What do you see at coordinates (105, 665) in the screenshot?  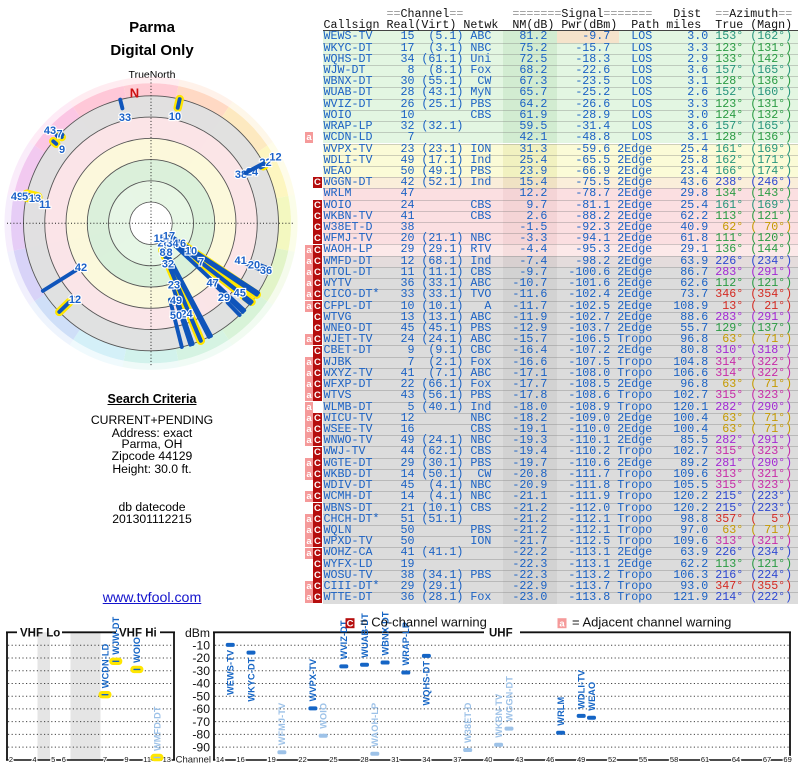 I see `svg-text: WCDN-LD` at bounding box center [105, 665].